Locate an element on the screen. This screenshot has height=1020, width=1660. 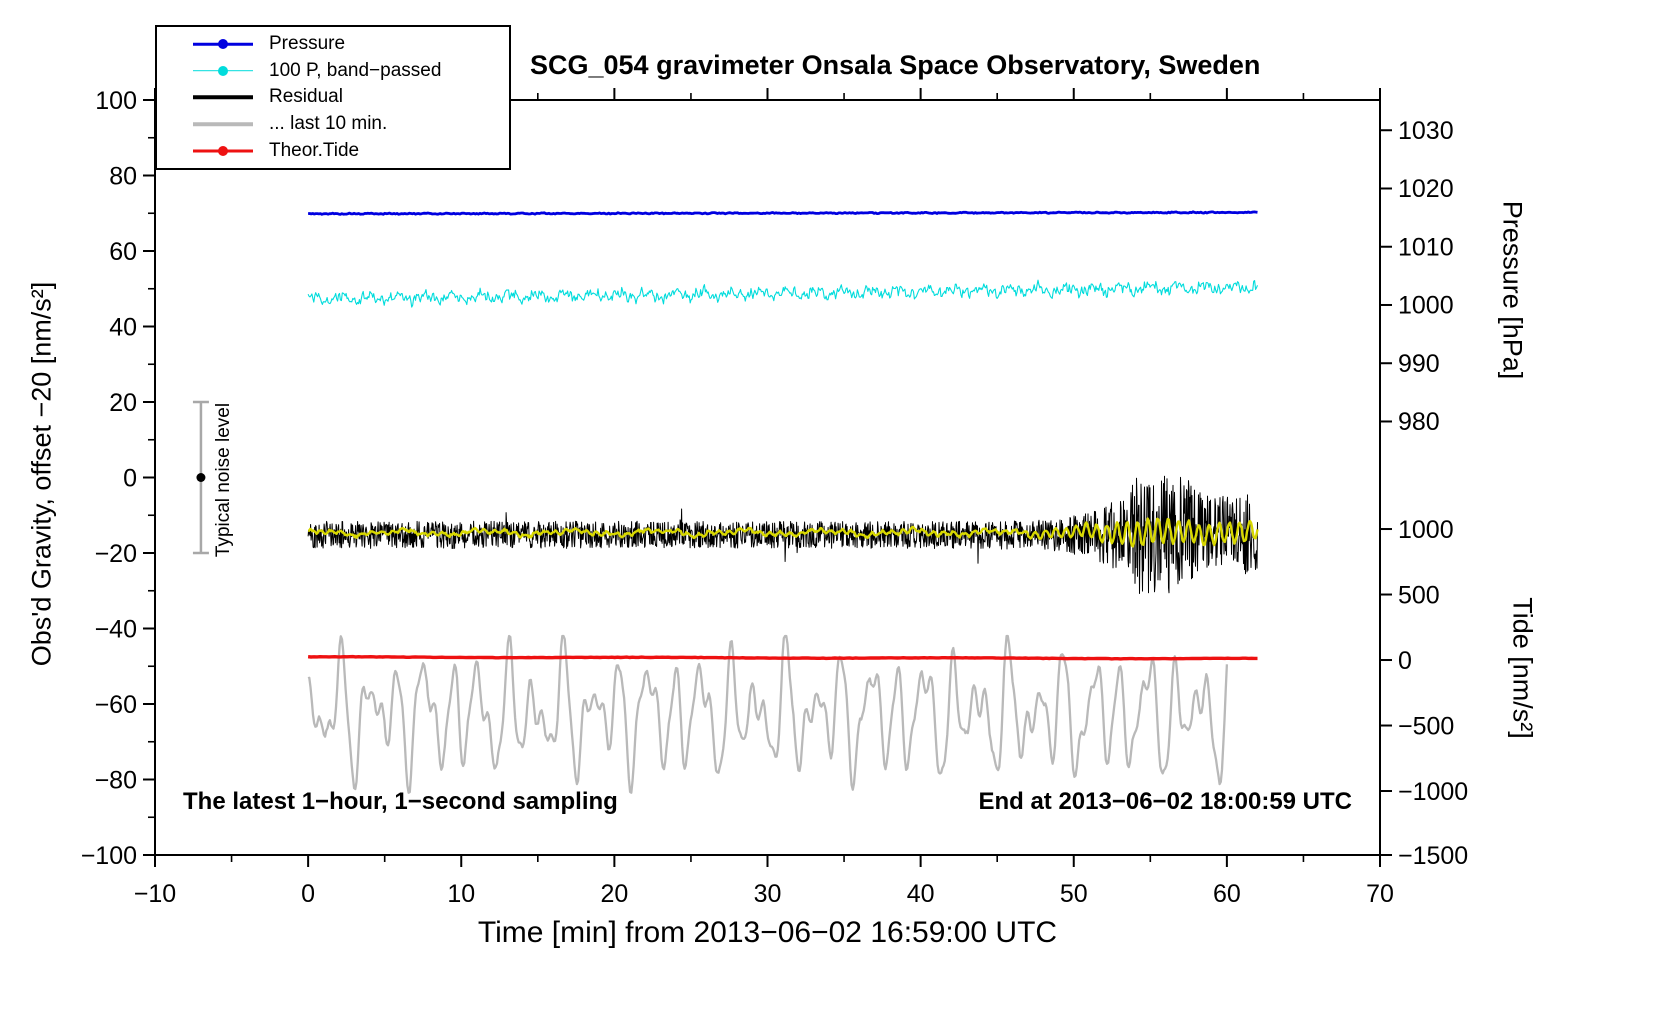
legend-item-theor-tide: Theor.Tide is located at coordinates (333, 151).